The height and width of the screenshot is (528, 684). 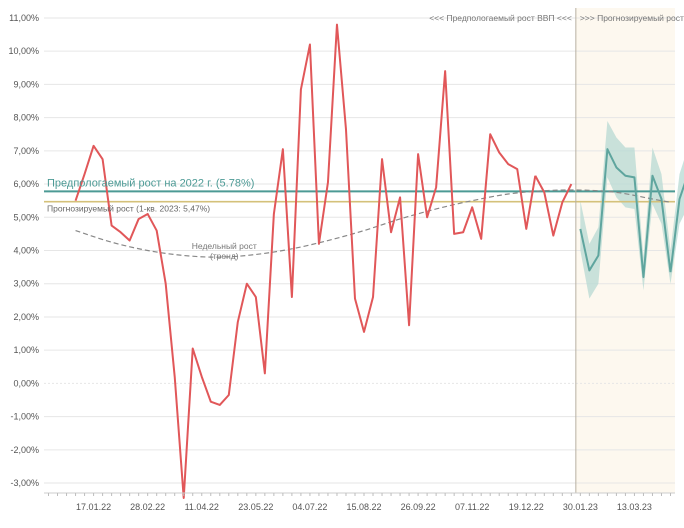 What do you see at coordinates (676, 227) in the screenshot?
I see `forecast-tail-line` at bounding box center [676, 227].